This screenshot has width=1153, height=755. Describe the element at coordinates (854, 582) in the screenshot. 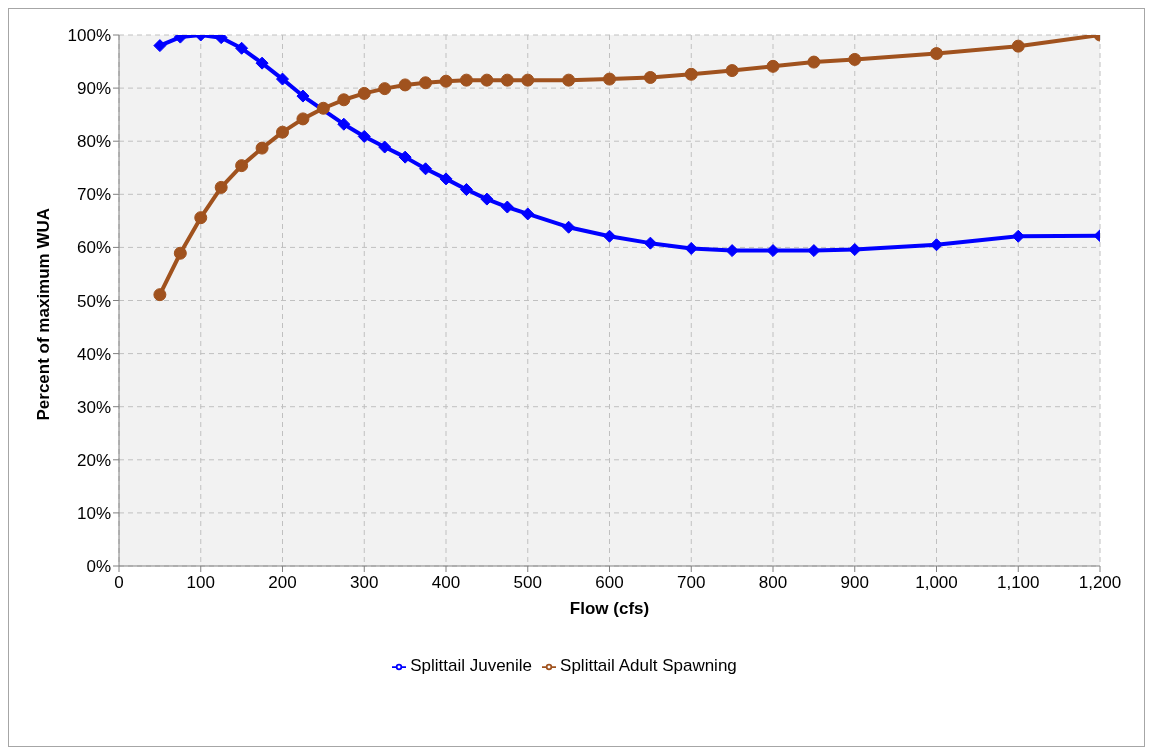

I see `x-tick-label: 900` at that location.